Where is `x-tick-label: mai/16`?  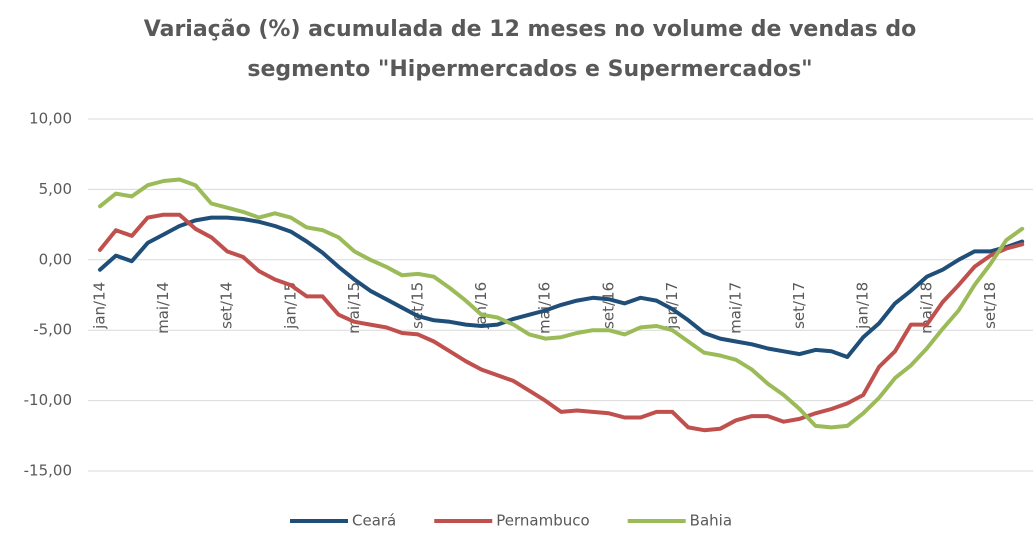
x-tick-label: mai/16 is located at coordinates (545, 308).